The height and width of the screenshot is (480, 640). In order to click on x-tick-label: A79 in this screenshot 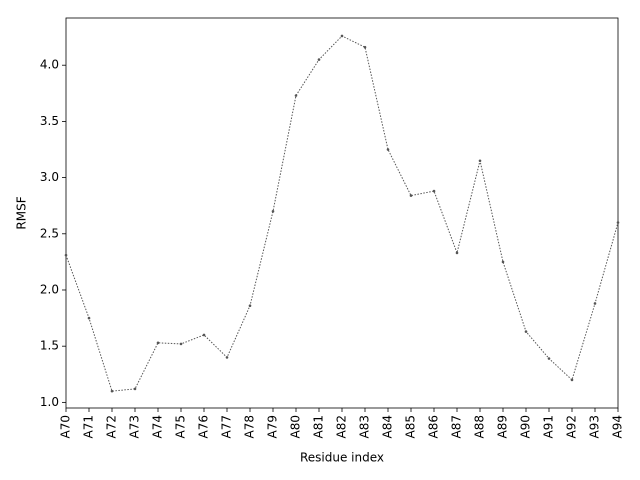, I will do `click(273, 426)`.